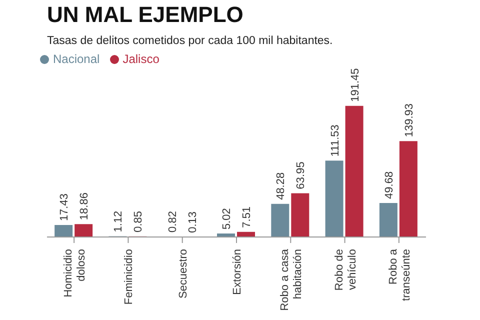 The width and height of the screenshot is (480, 320). What do you see at coordinates (190, 41) in the screenshot?
I see `chart-subtitle: Tasas de delitos cometidos por cada 100 mil habitantes.` at bounding box center [190, 41].